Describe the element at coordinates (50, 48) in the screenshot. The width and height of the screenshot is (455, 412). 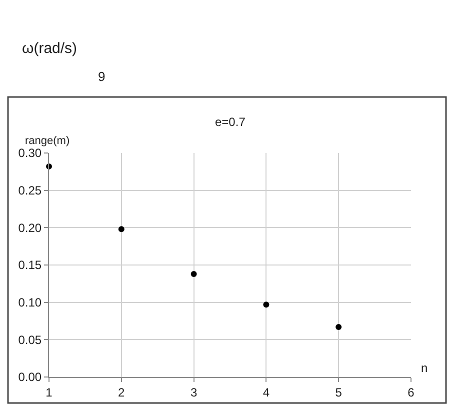
I see `text: ω(rad/s)` at that location.